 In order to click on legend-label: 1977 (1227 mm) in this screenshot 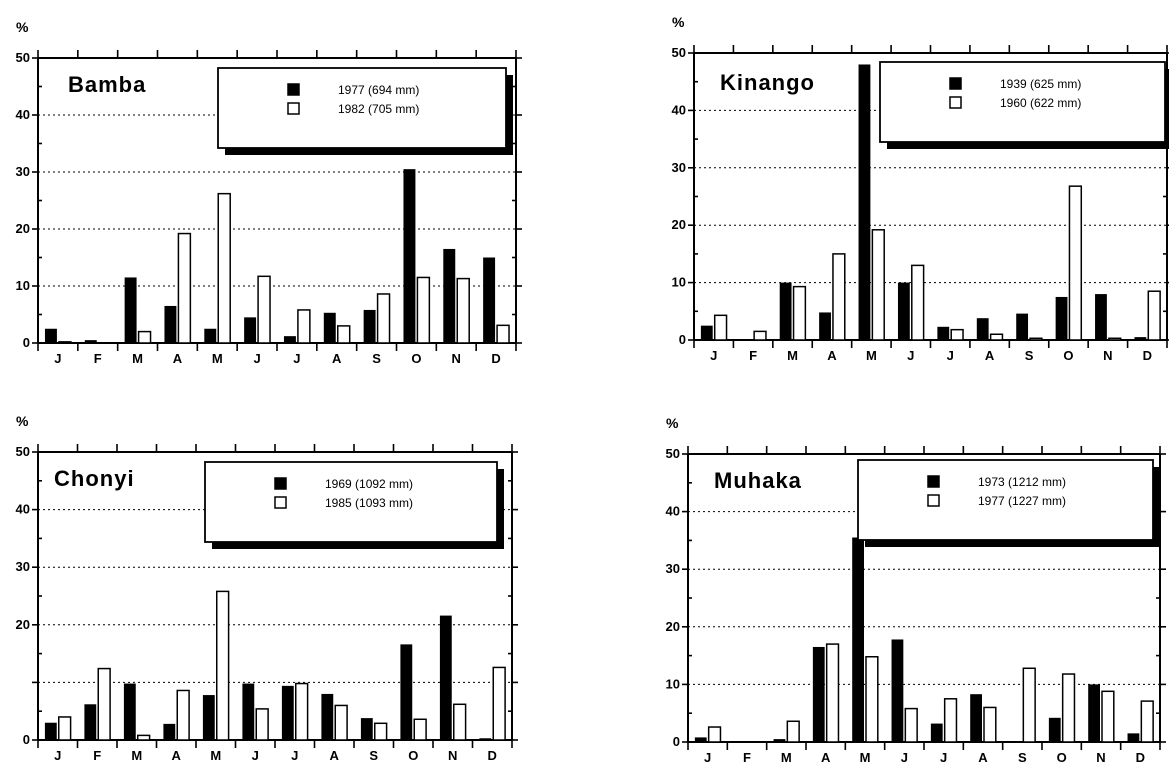, I will do `click(1022, 501)`.